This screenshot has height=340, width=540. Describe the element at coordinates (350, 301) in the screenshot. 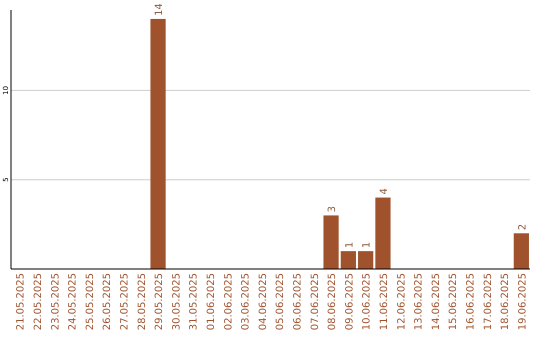

I see `x-tick-label: 09.06.2025` at that location.